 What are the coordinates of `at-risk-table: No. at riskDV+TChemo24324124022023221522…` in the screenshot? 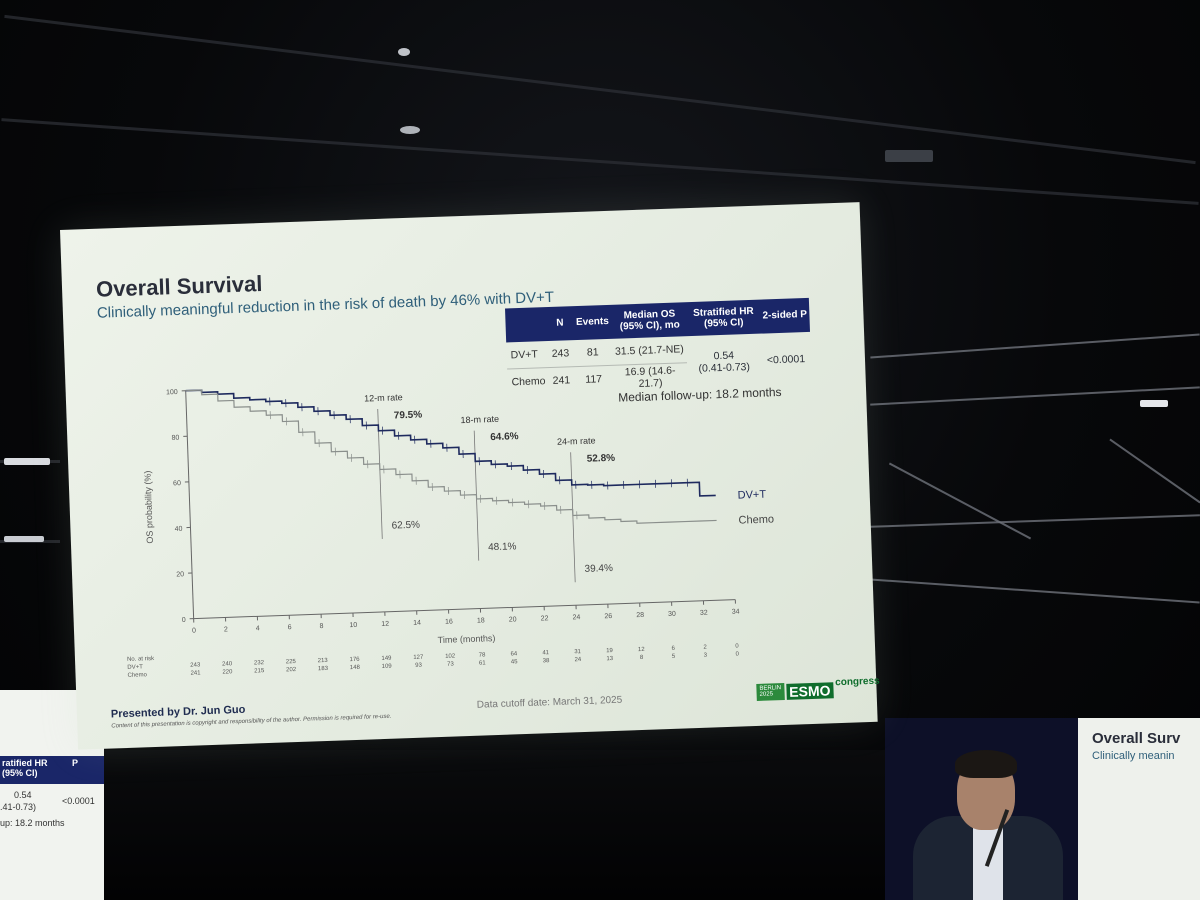 It's located at (433, 661).